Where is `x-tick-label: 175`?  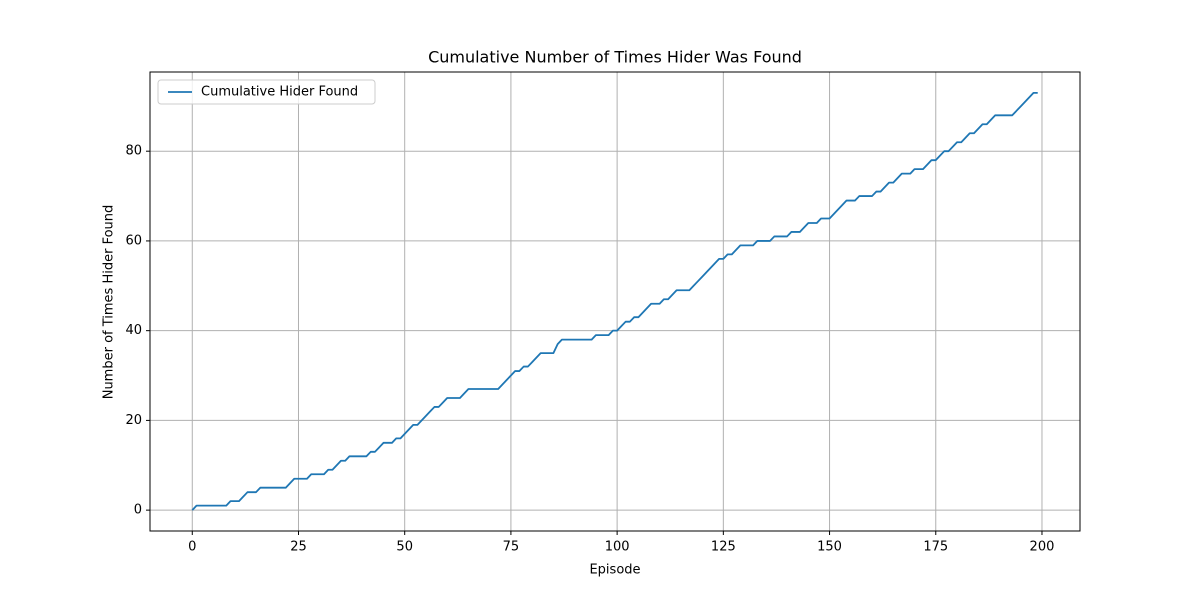
x-tick-label: 175 is located at coordinates (935, 547).